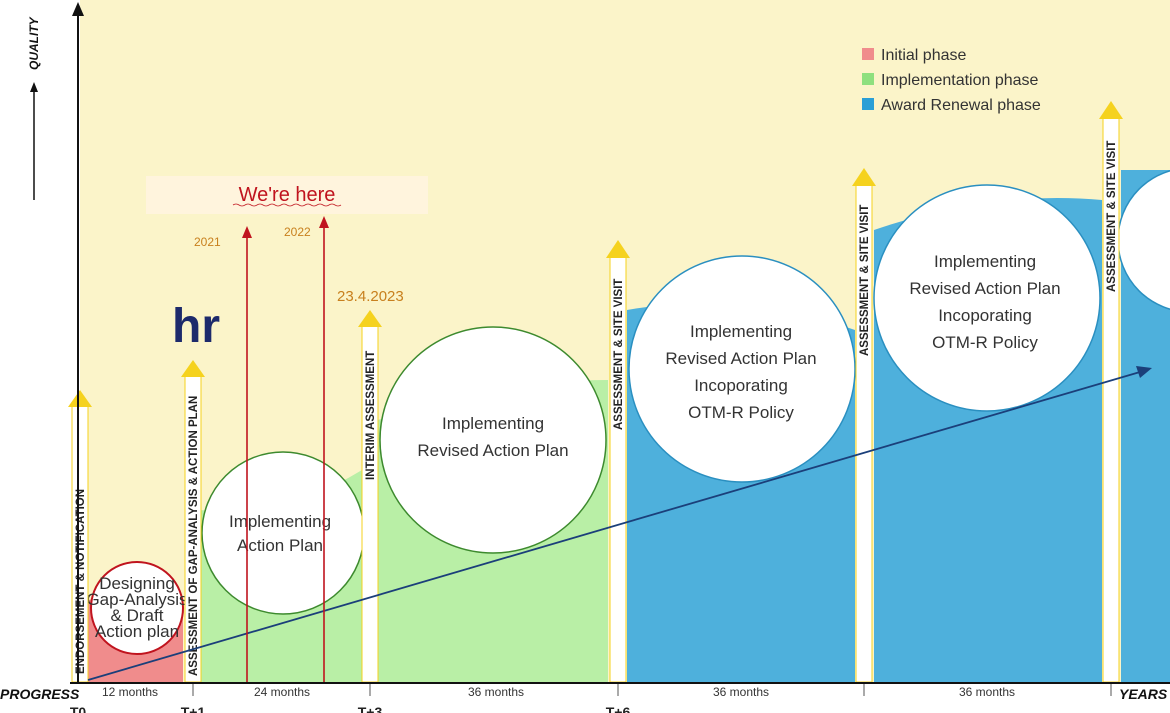  Describe the element at coordinates (618, 708) in the screenshot. I see `time-mark: T+6` at that location.